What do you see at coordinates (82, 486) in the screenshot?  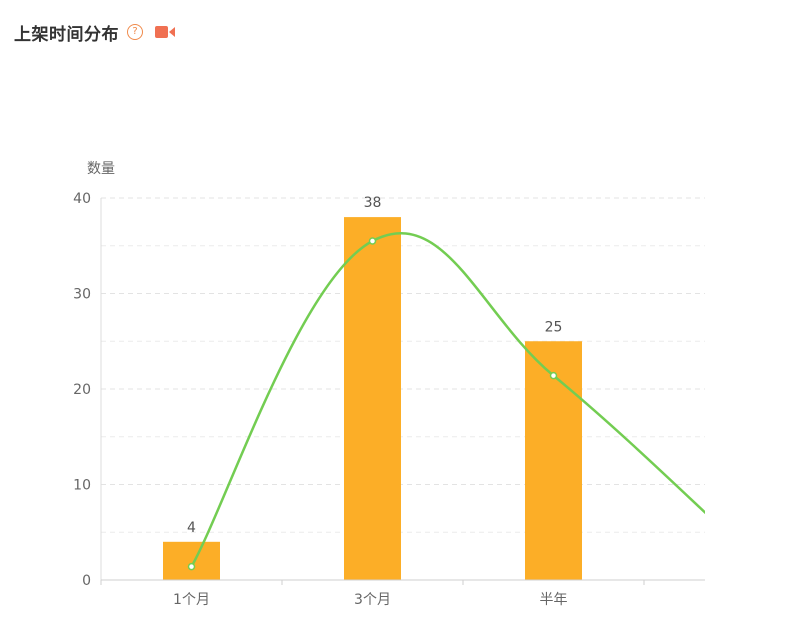 I see `y-tick-label: 10` at bounding box center [82, 486].